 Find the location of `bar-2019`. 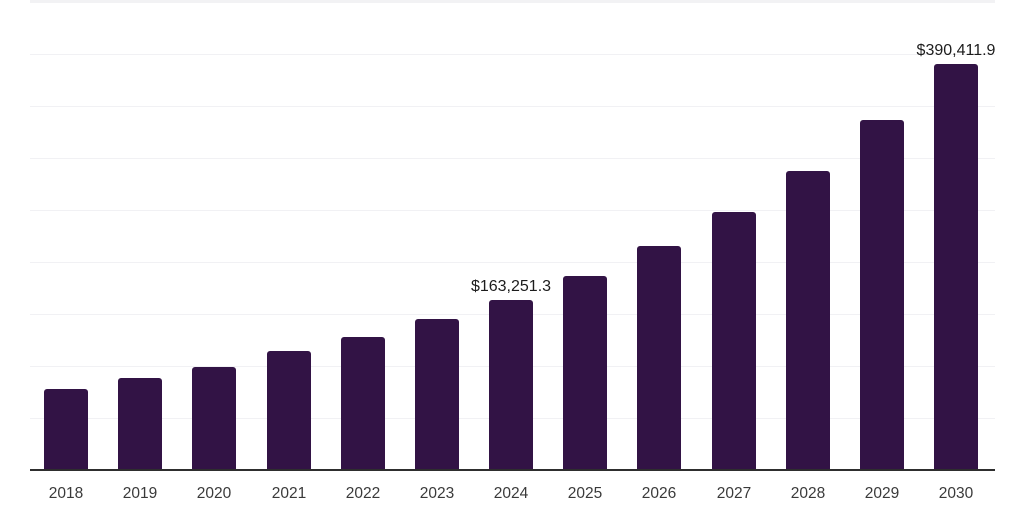

bar-2019 is located at coordinates (140, 424).